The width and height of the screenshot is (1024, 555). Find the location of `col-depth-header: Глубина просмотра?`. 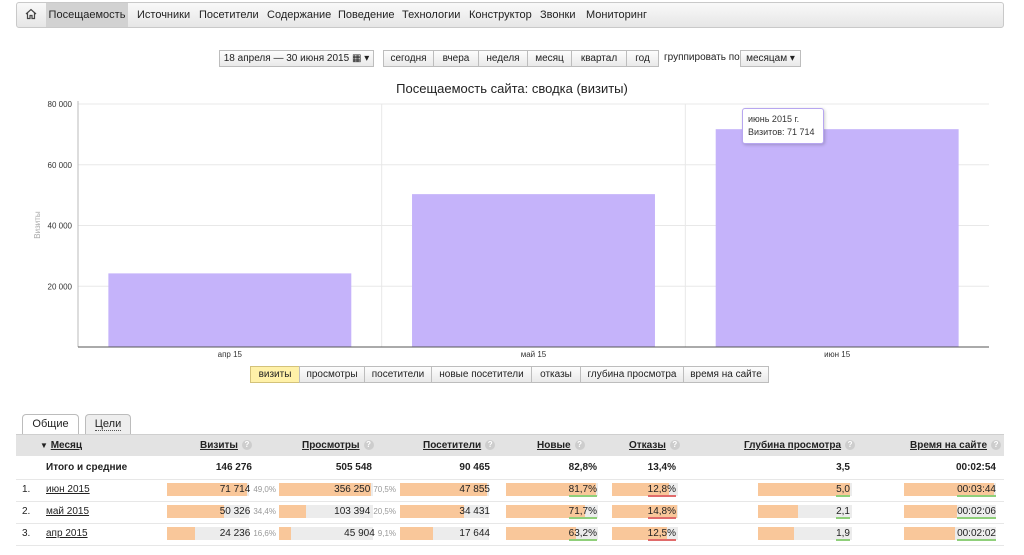

col-depth-header: Глубина просмотра? is located at coordinates (800, 445).